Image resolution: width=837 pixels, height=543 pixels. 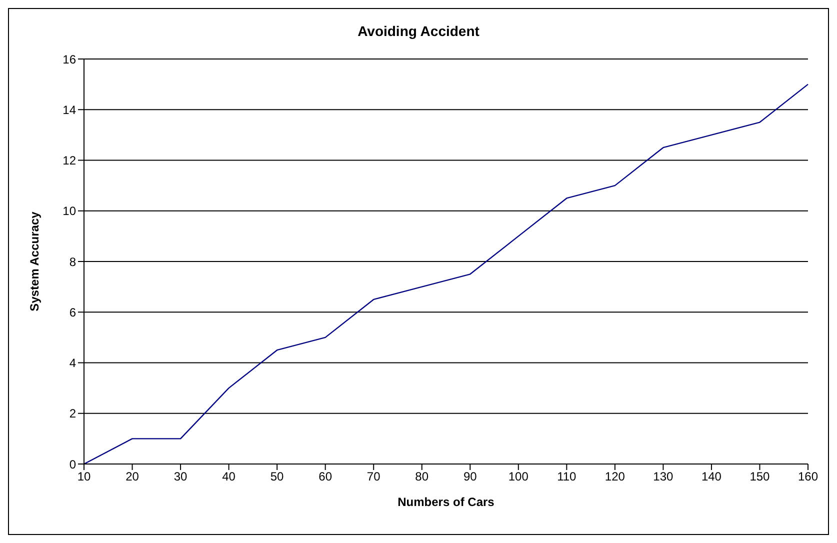 What do you see at coordinates (418, 31) in the screenshot?
I see `chart-title: Avoiding Accident` at bounding box center [418, 31].